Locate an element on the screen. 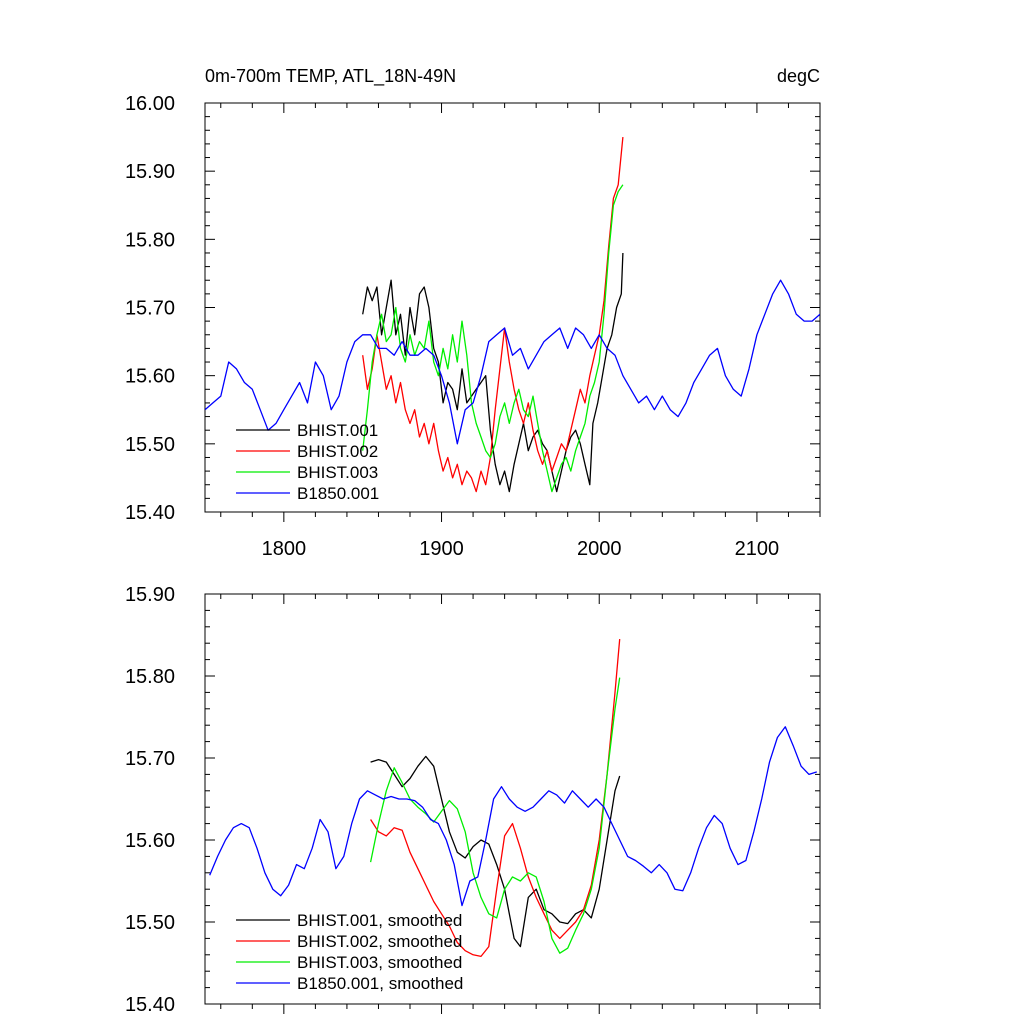 The width and height of the screenshot is (1024, 1029). x-tick-label: 2000 is located at coordinates (599, 549).